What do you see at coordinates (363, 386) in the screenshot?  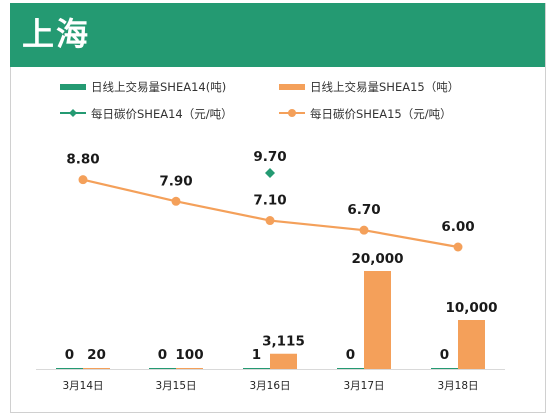 I see `x-tick-label: 3月17日` at bounding box center [363, 386].